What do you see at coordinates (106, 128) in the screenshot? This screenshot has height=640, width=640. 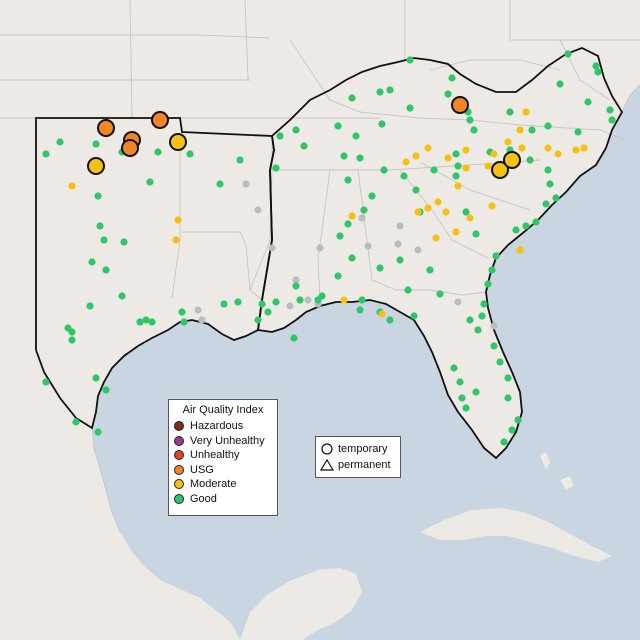 I see `site-usg-large` at bounding box center [106, 128].